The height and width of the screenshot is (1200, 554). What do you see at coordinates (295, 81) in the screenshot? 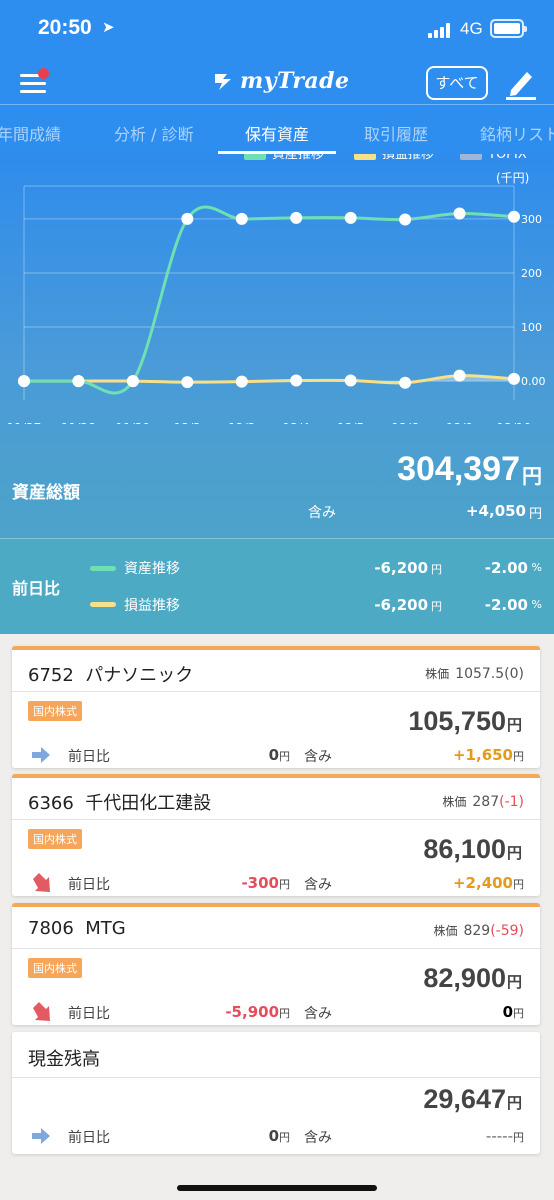
I see `app-name: myTrade` at bounding box center [295, 81].